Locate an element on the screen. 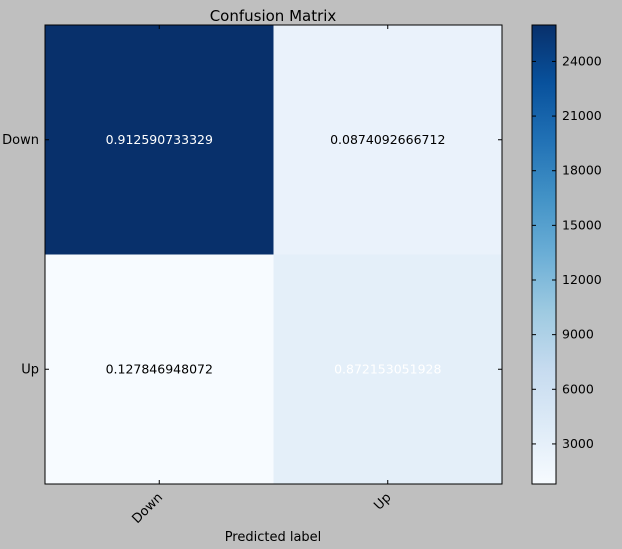 This screenshot has width=622, height=549. colorbar-tick-label-1: 6000 is located at coordinates (578, 388).